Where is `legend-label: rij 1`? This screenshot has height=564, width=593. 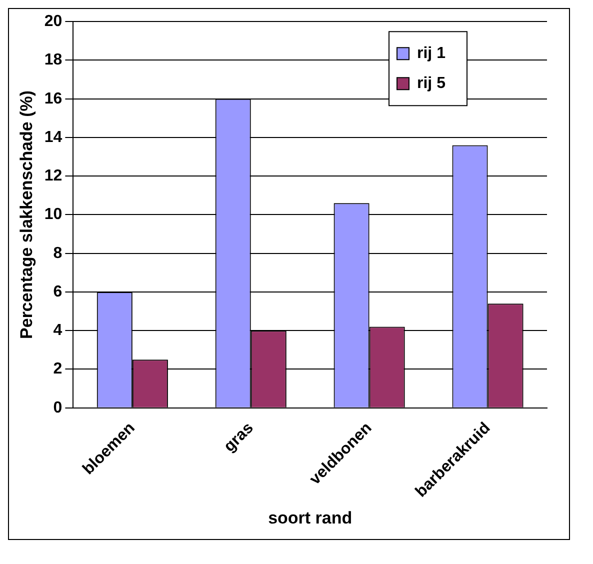 legend-label: rij 1 is located at coordinates (431, 53).